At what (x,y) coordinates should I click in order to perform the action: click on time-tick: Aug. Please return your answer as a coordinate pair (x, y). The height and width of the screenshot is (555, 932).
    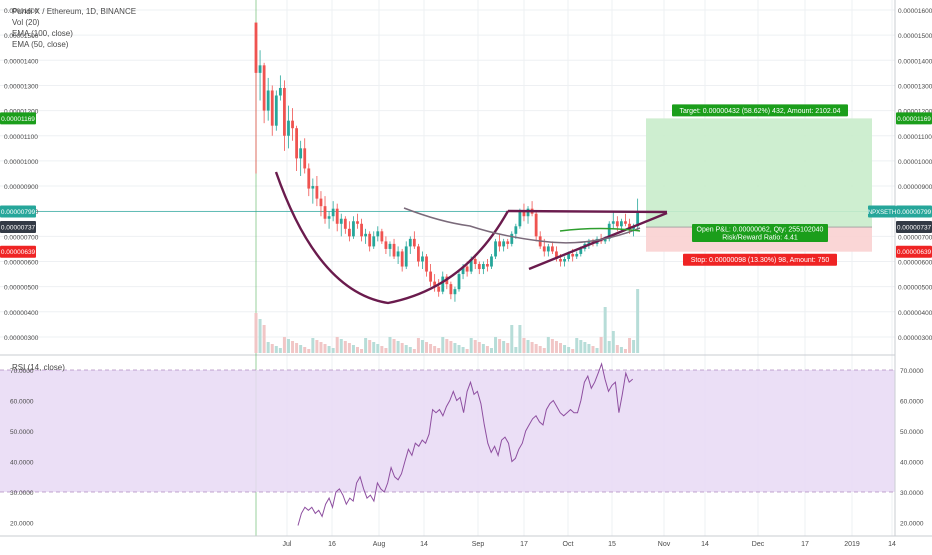
    Looking at the image, I should click on (379, 544).